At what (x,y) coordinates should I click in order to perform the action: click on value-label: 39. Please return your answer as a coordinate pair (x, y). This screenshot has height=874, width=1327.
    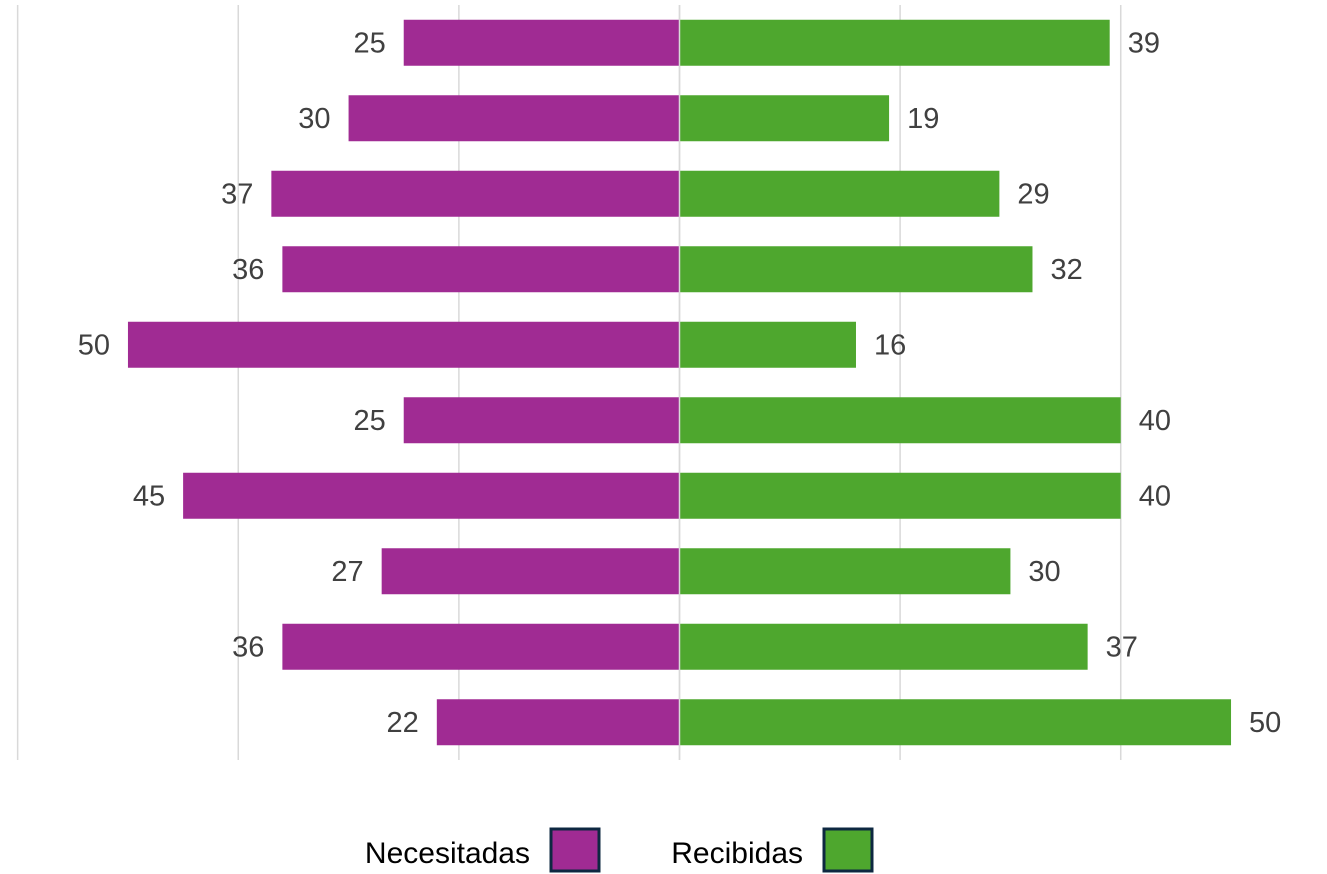
    Looking at the image, I should click on (1144, 43).